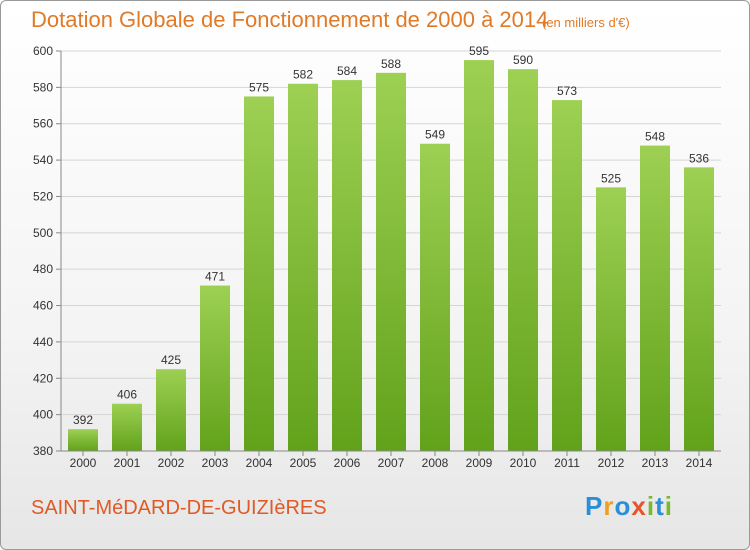  I want to click on y-tick-label: 540, so click(43, 160).